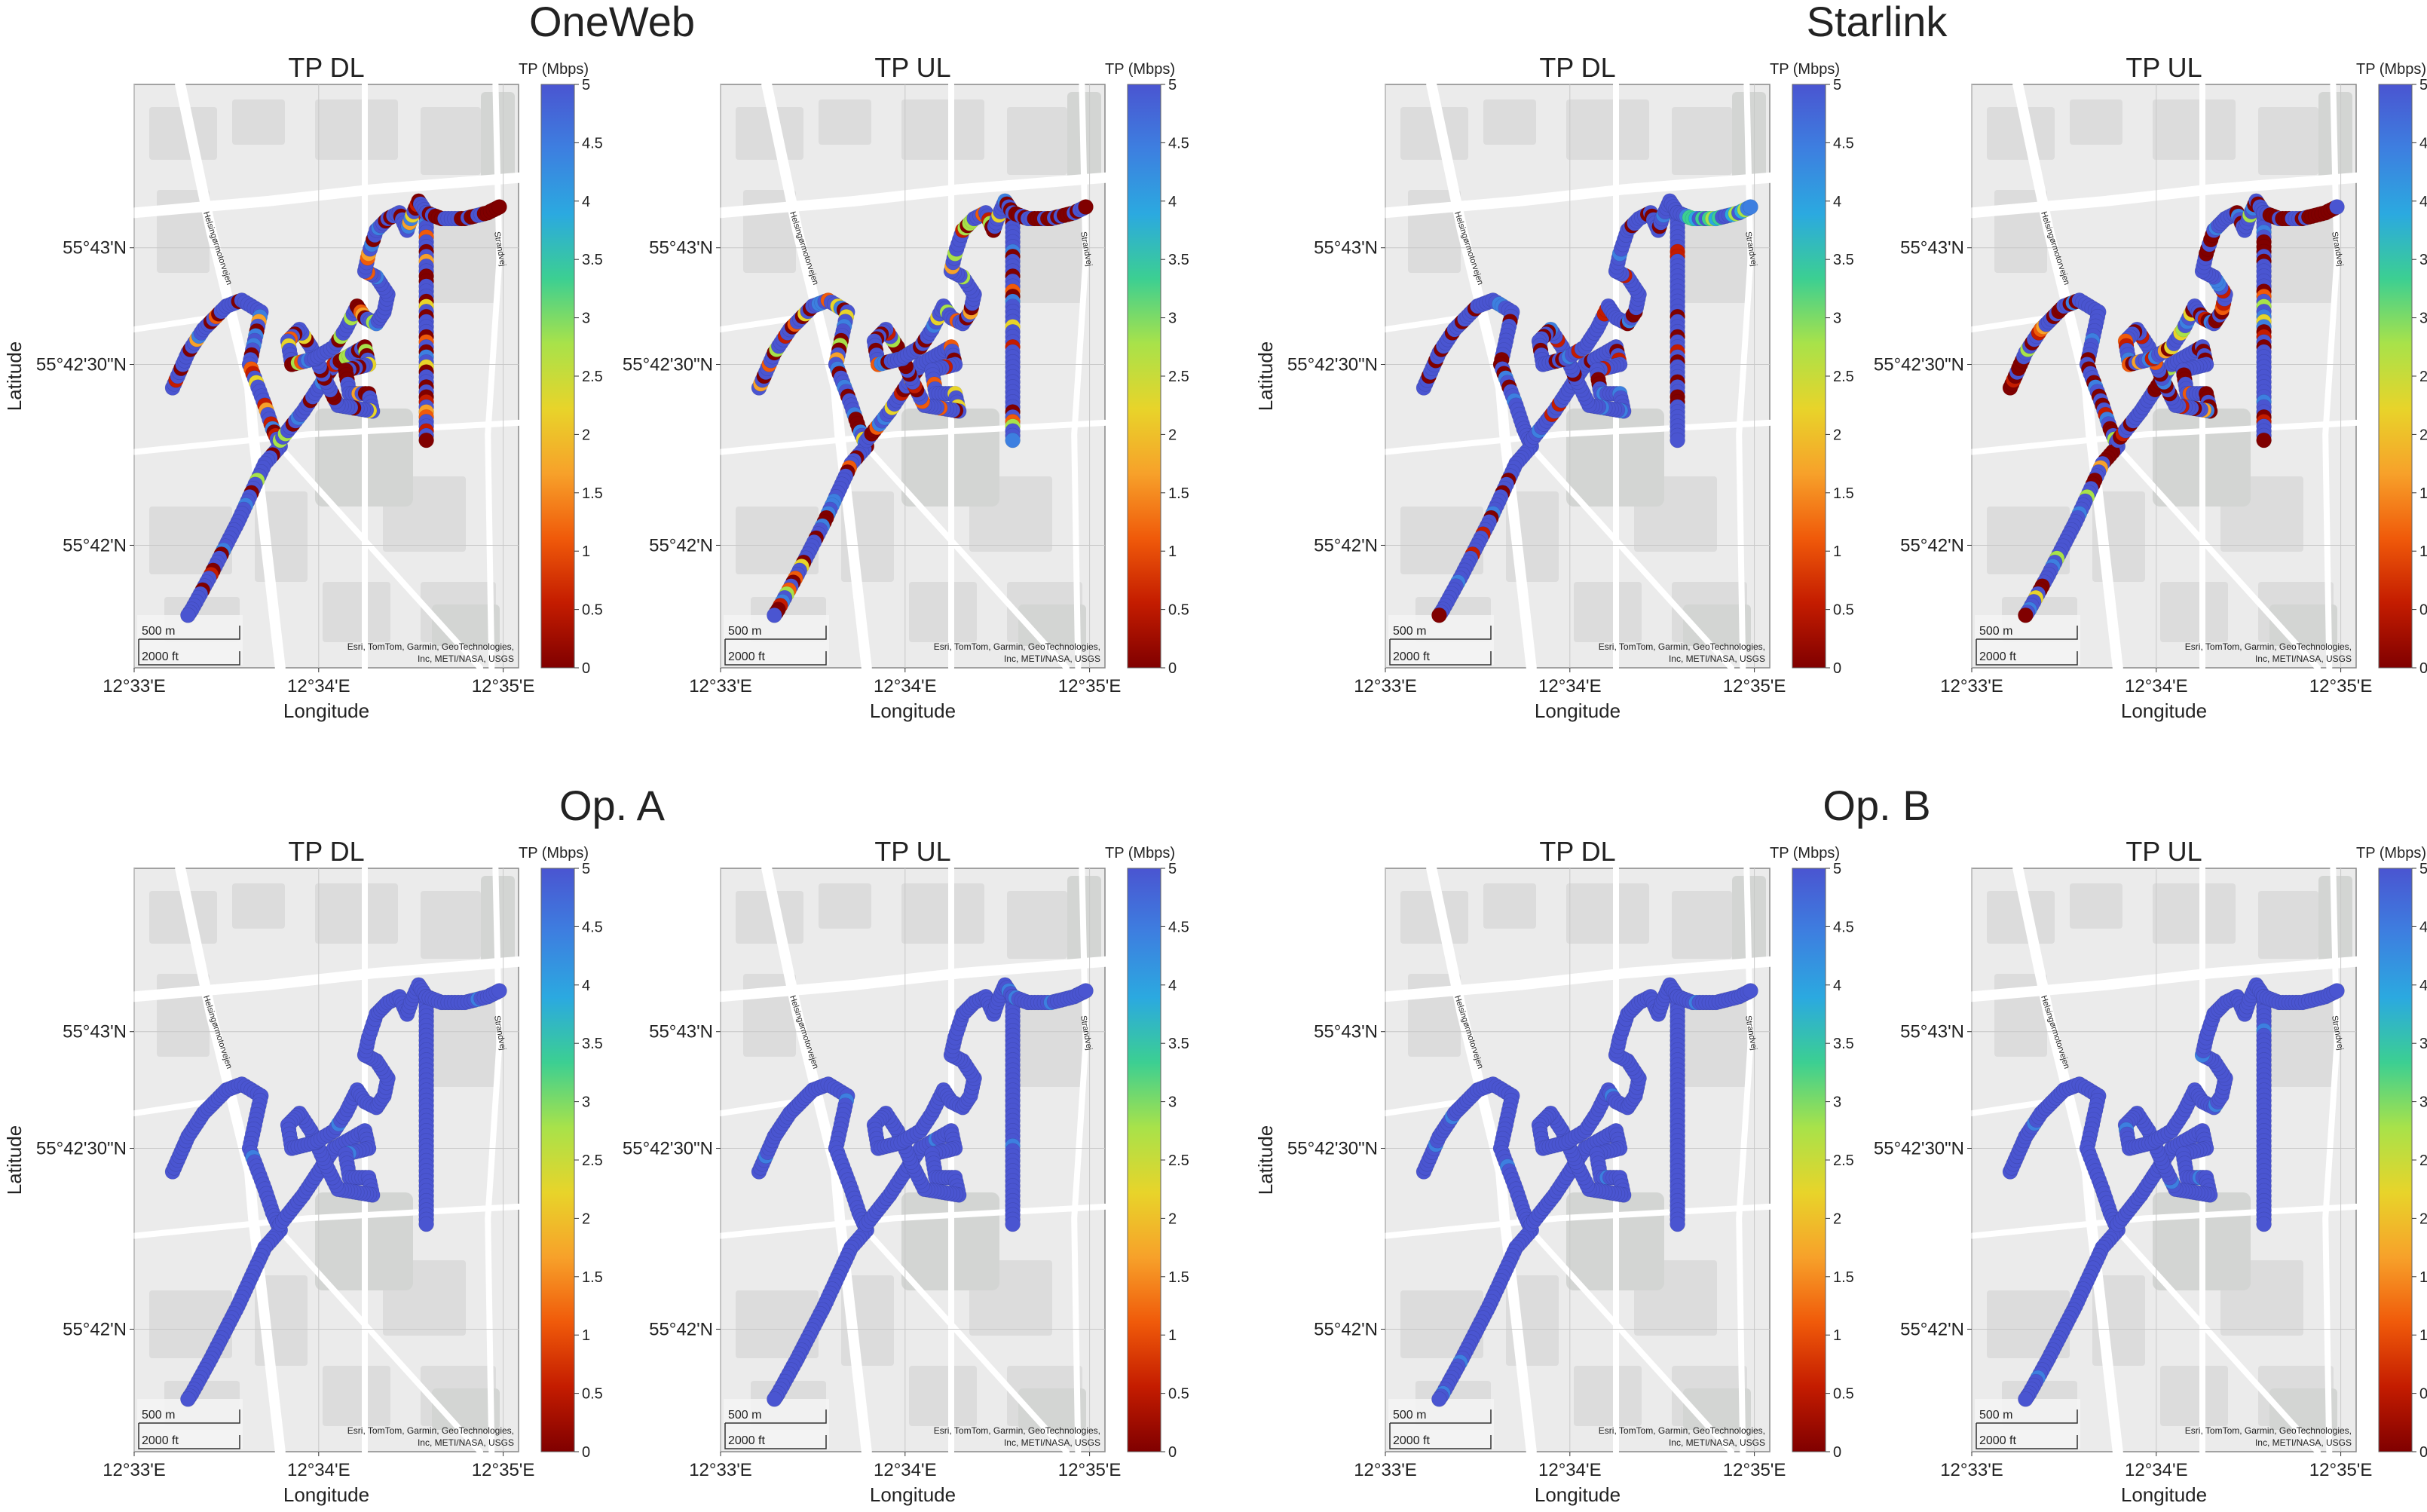  What do you see at coordinates (1172, 1102) in the screenshot?
I see `colorbar-tick-label: 3` at bounding box center [1172, 1102].